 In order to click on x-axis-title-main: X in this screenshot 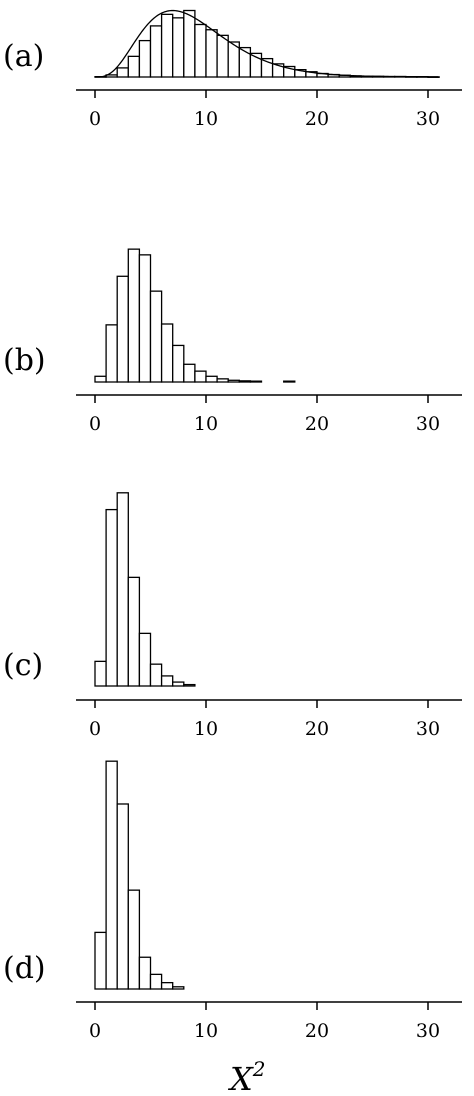, I will do `click(240, 1078)`.